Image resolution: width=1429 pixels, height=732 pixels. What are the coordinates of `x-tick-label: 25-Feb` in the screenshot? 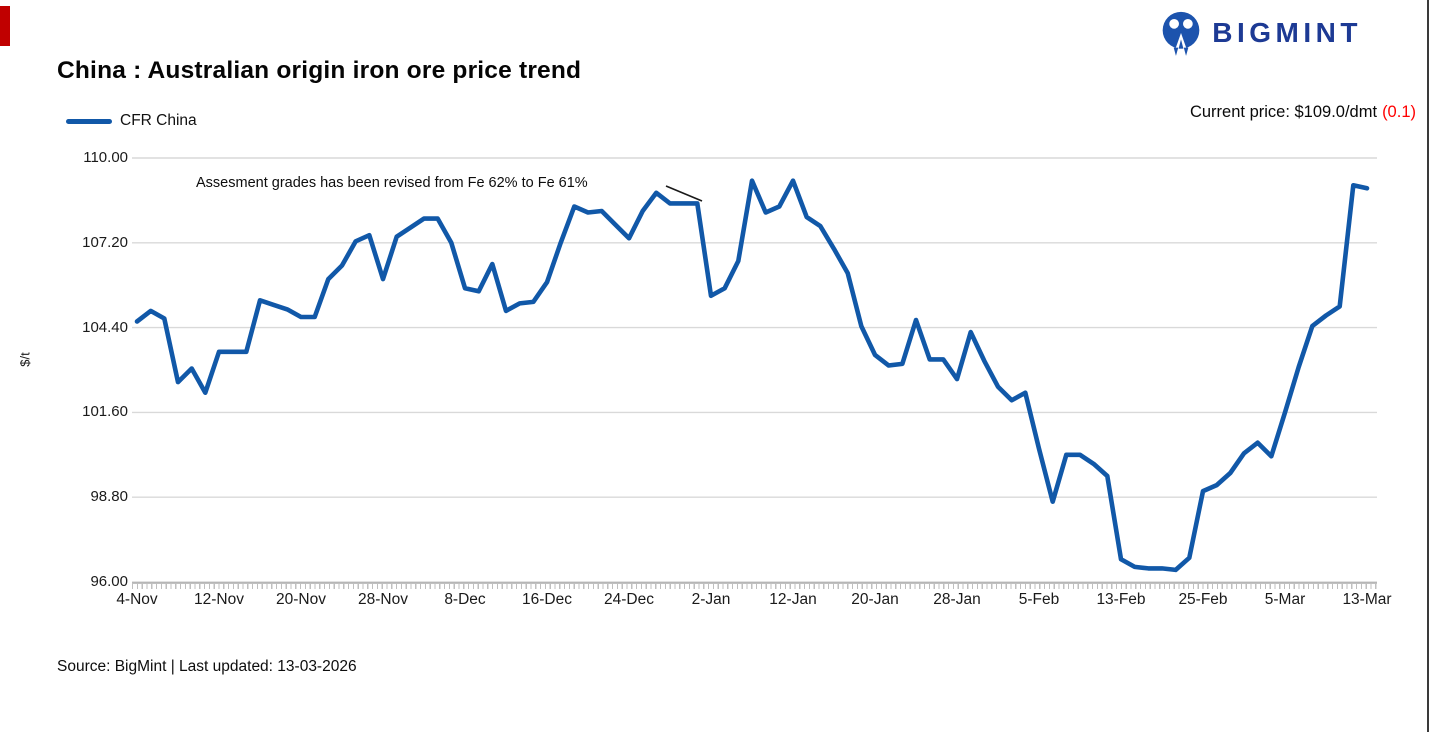 It's located at (1203, 599).